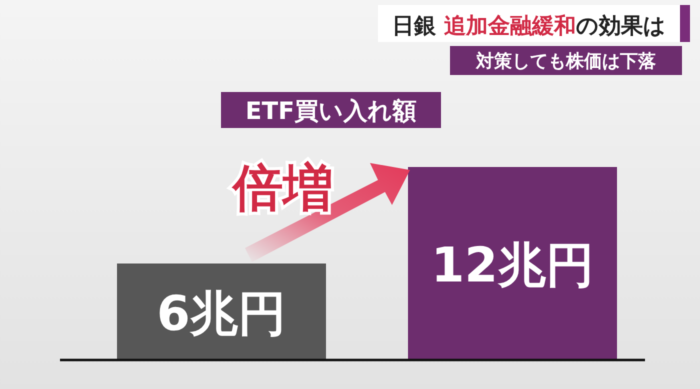 The image size is (700, 389). I want to click on subtitle: 対策しても株価は下落, so click(566, 61).